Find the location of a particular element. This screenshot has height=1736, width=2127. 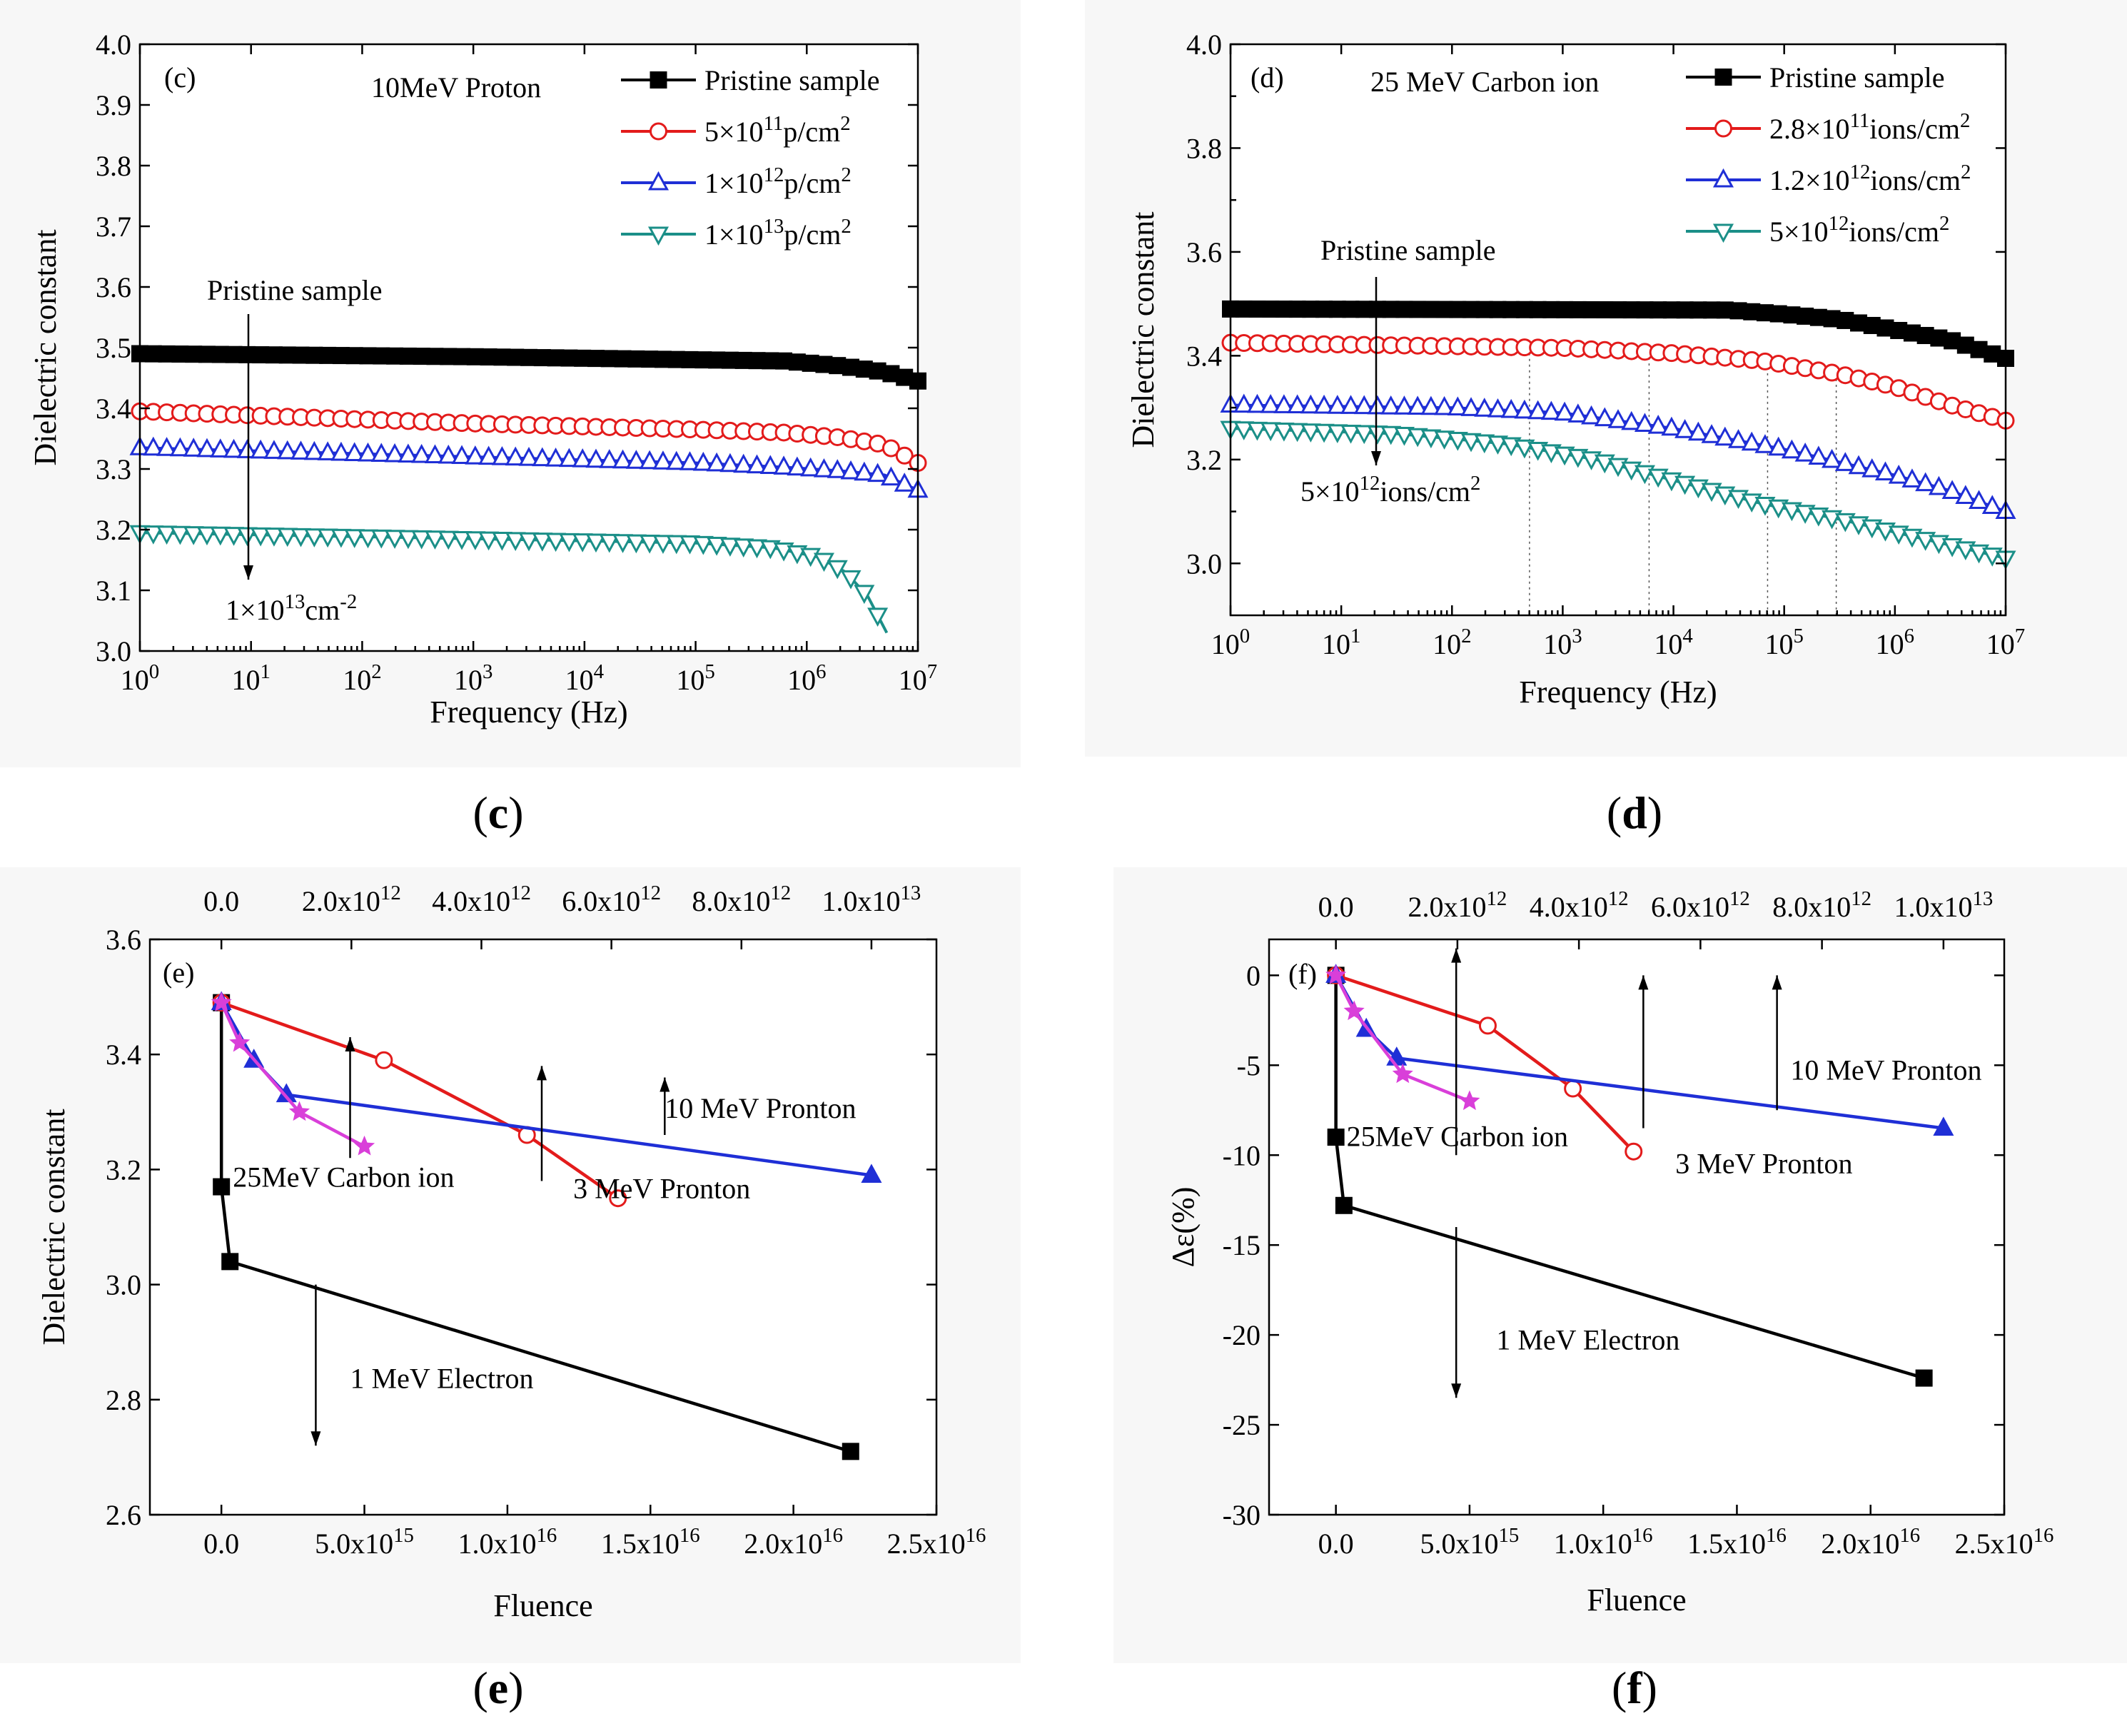

text-span: 6.0x10 is located at coordinates (601, 901).